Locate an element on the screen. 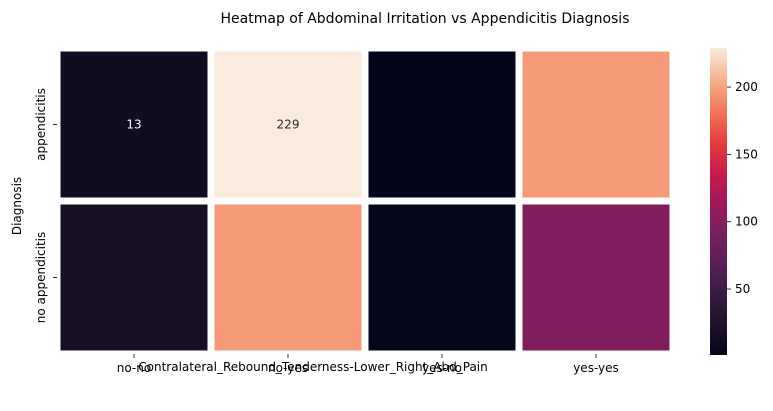 This screenshot has height=411, width=773. colorbar: 50 100 150 200 is located at coordinates (734, 201).